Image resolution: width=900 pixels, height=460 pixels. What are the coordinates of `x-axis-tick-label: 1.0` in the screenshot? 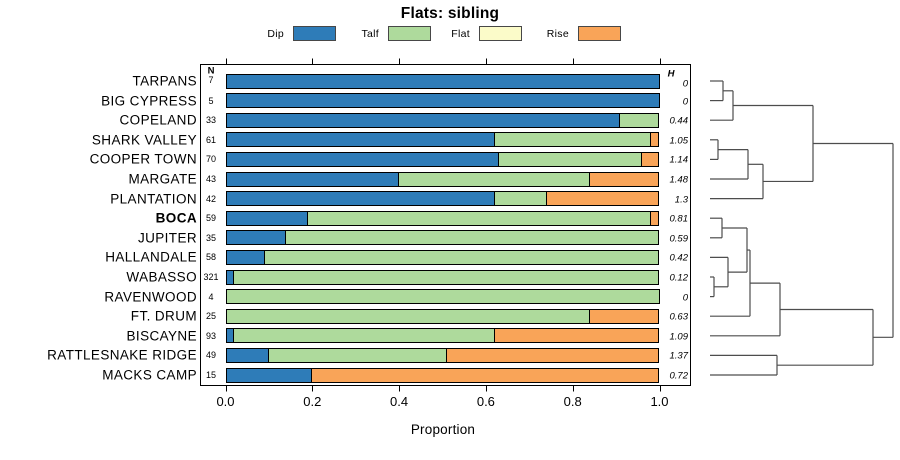 It's located at (659, 401).